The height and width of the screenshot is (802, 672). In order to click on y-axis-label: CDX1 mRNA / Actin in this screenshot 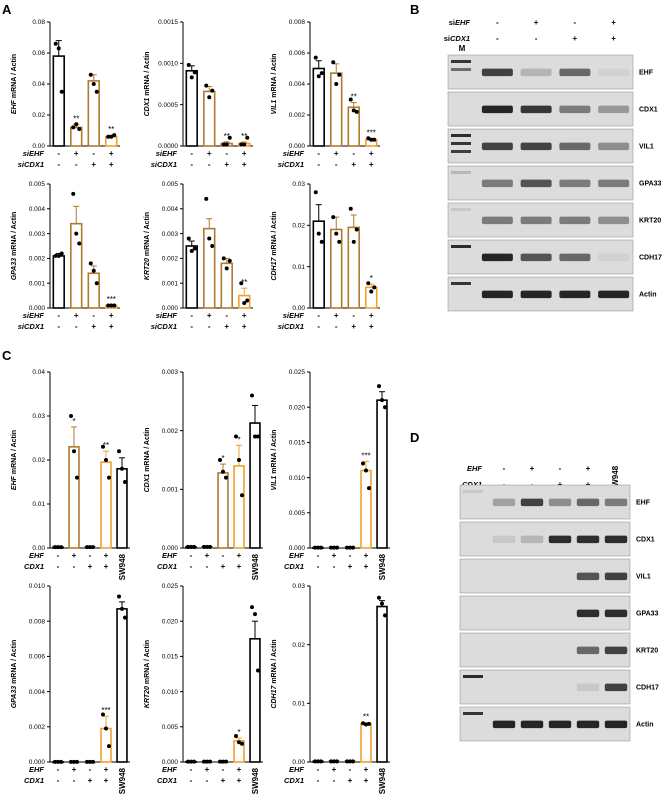, I will do `click(147, 84)`.